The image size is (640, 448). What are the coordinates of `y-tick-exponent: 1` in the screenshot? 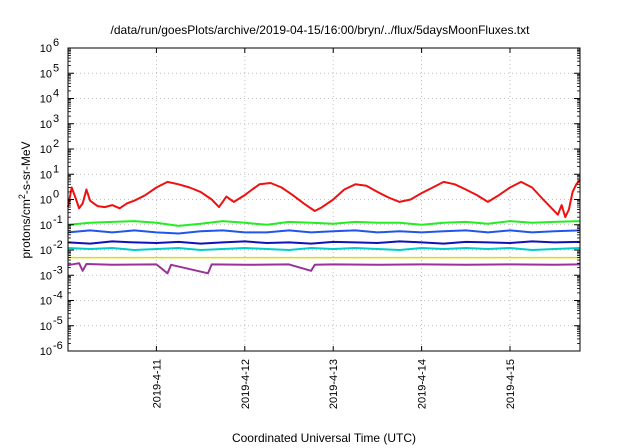 It's located at (56, 169).